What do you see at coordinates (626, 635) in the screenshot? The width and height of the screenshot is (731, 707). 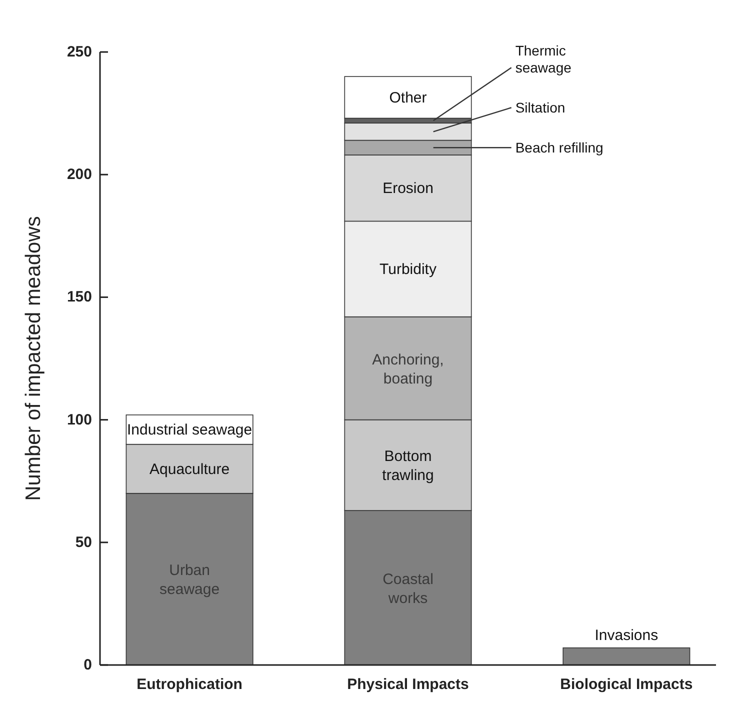 I see `series-label: Invasions` at bounding box center [626, 635].